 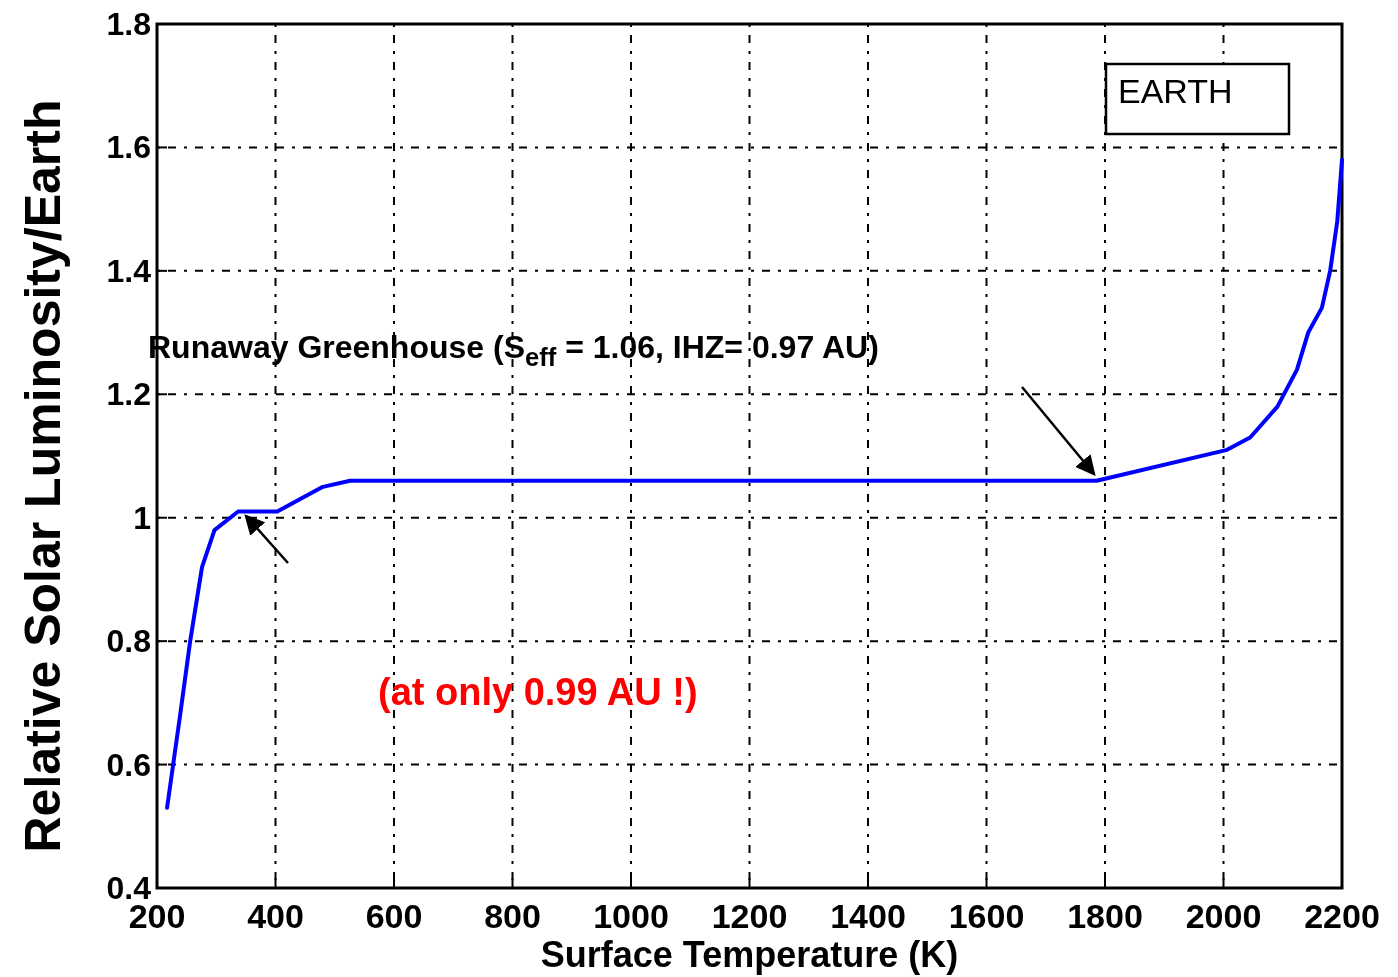 I want to click on x-tick-label: 2000, so click(x=1223, y=916).